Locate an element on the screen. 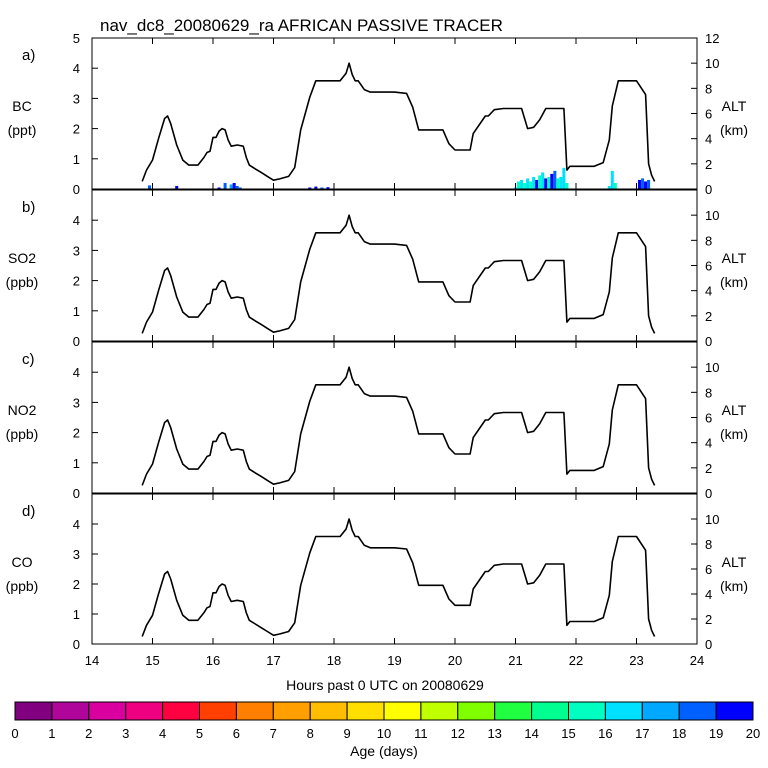 The width and height of the screenshot is (768, 768). colorbar-tick-label: 3 is located at coordinates (125, 733).